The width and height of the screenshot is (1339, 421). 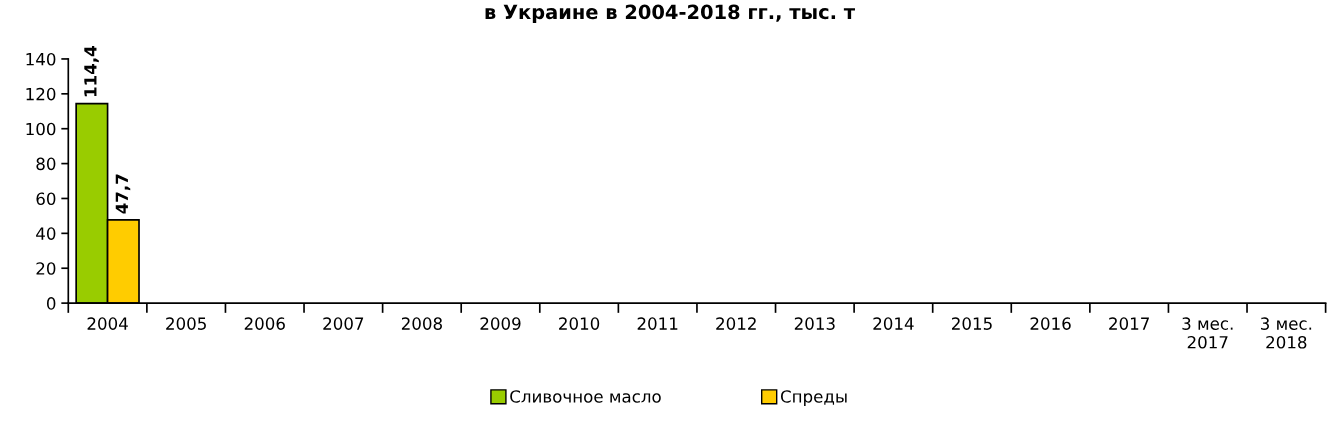 I want to click on x-tick-label: 3 мес. 2018, so click(x=1286, y=333).